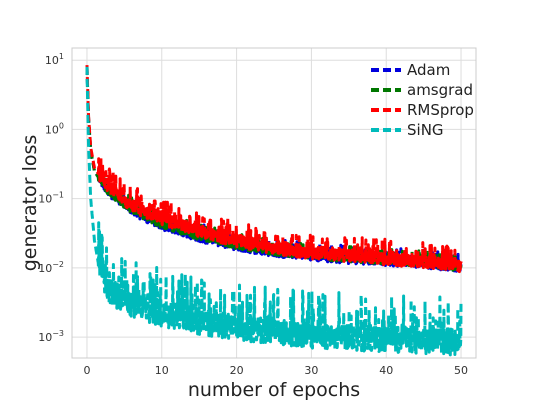 The width and height of the screenshot is (542, 408). Describe the element at coordinates (461, 370) in the screenshot. I see `x-tick-label: 50` at that location.